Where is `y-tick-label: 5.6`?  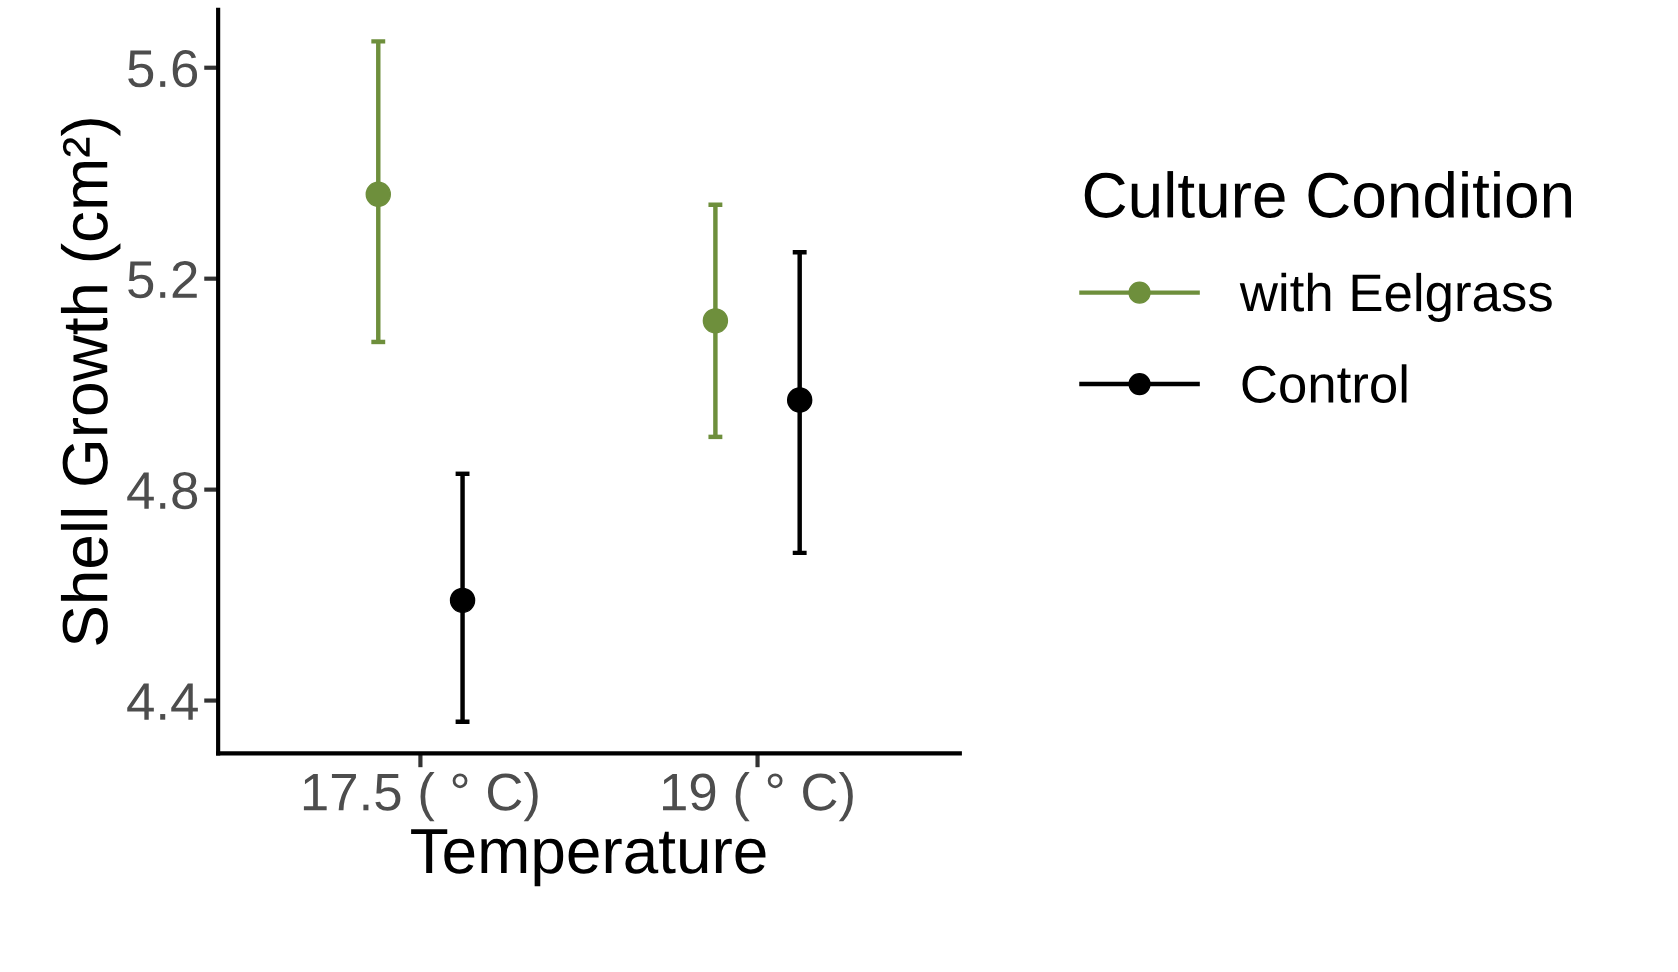 y-tick-label: 5.6 is located at coordinates (163, 69).